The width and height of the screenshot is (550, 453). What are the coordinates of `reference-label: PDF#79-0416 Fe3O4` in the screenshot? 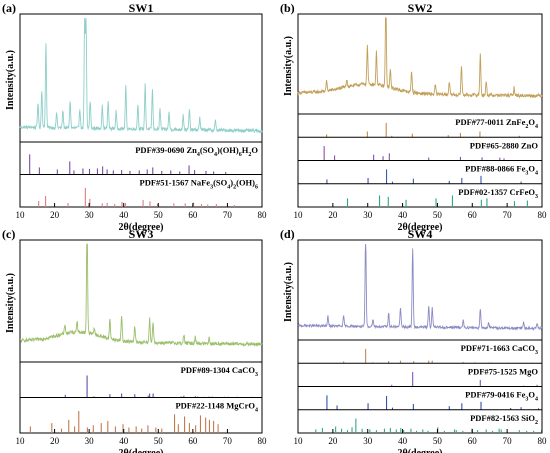 It's located at (501, 396).